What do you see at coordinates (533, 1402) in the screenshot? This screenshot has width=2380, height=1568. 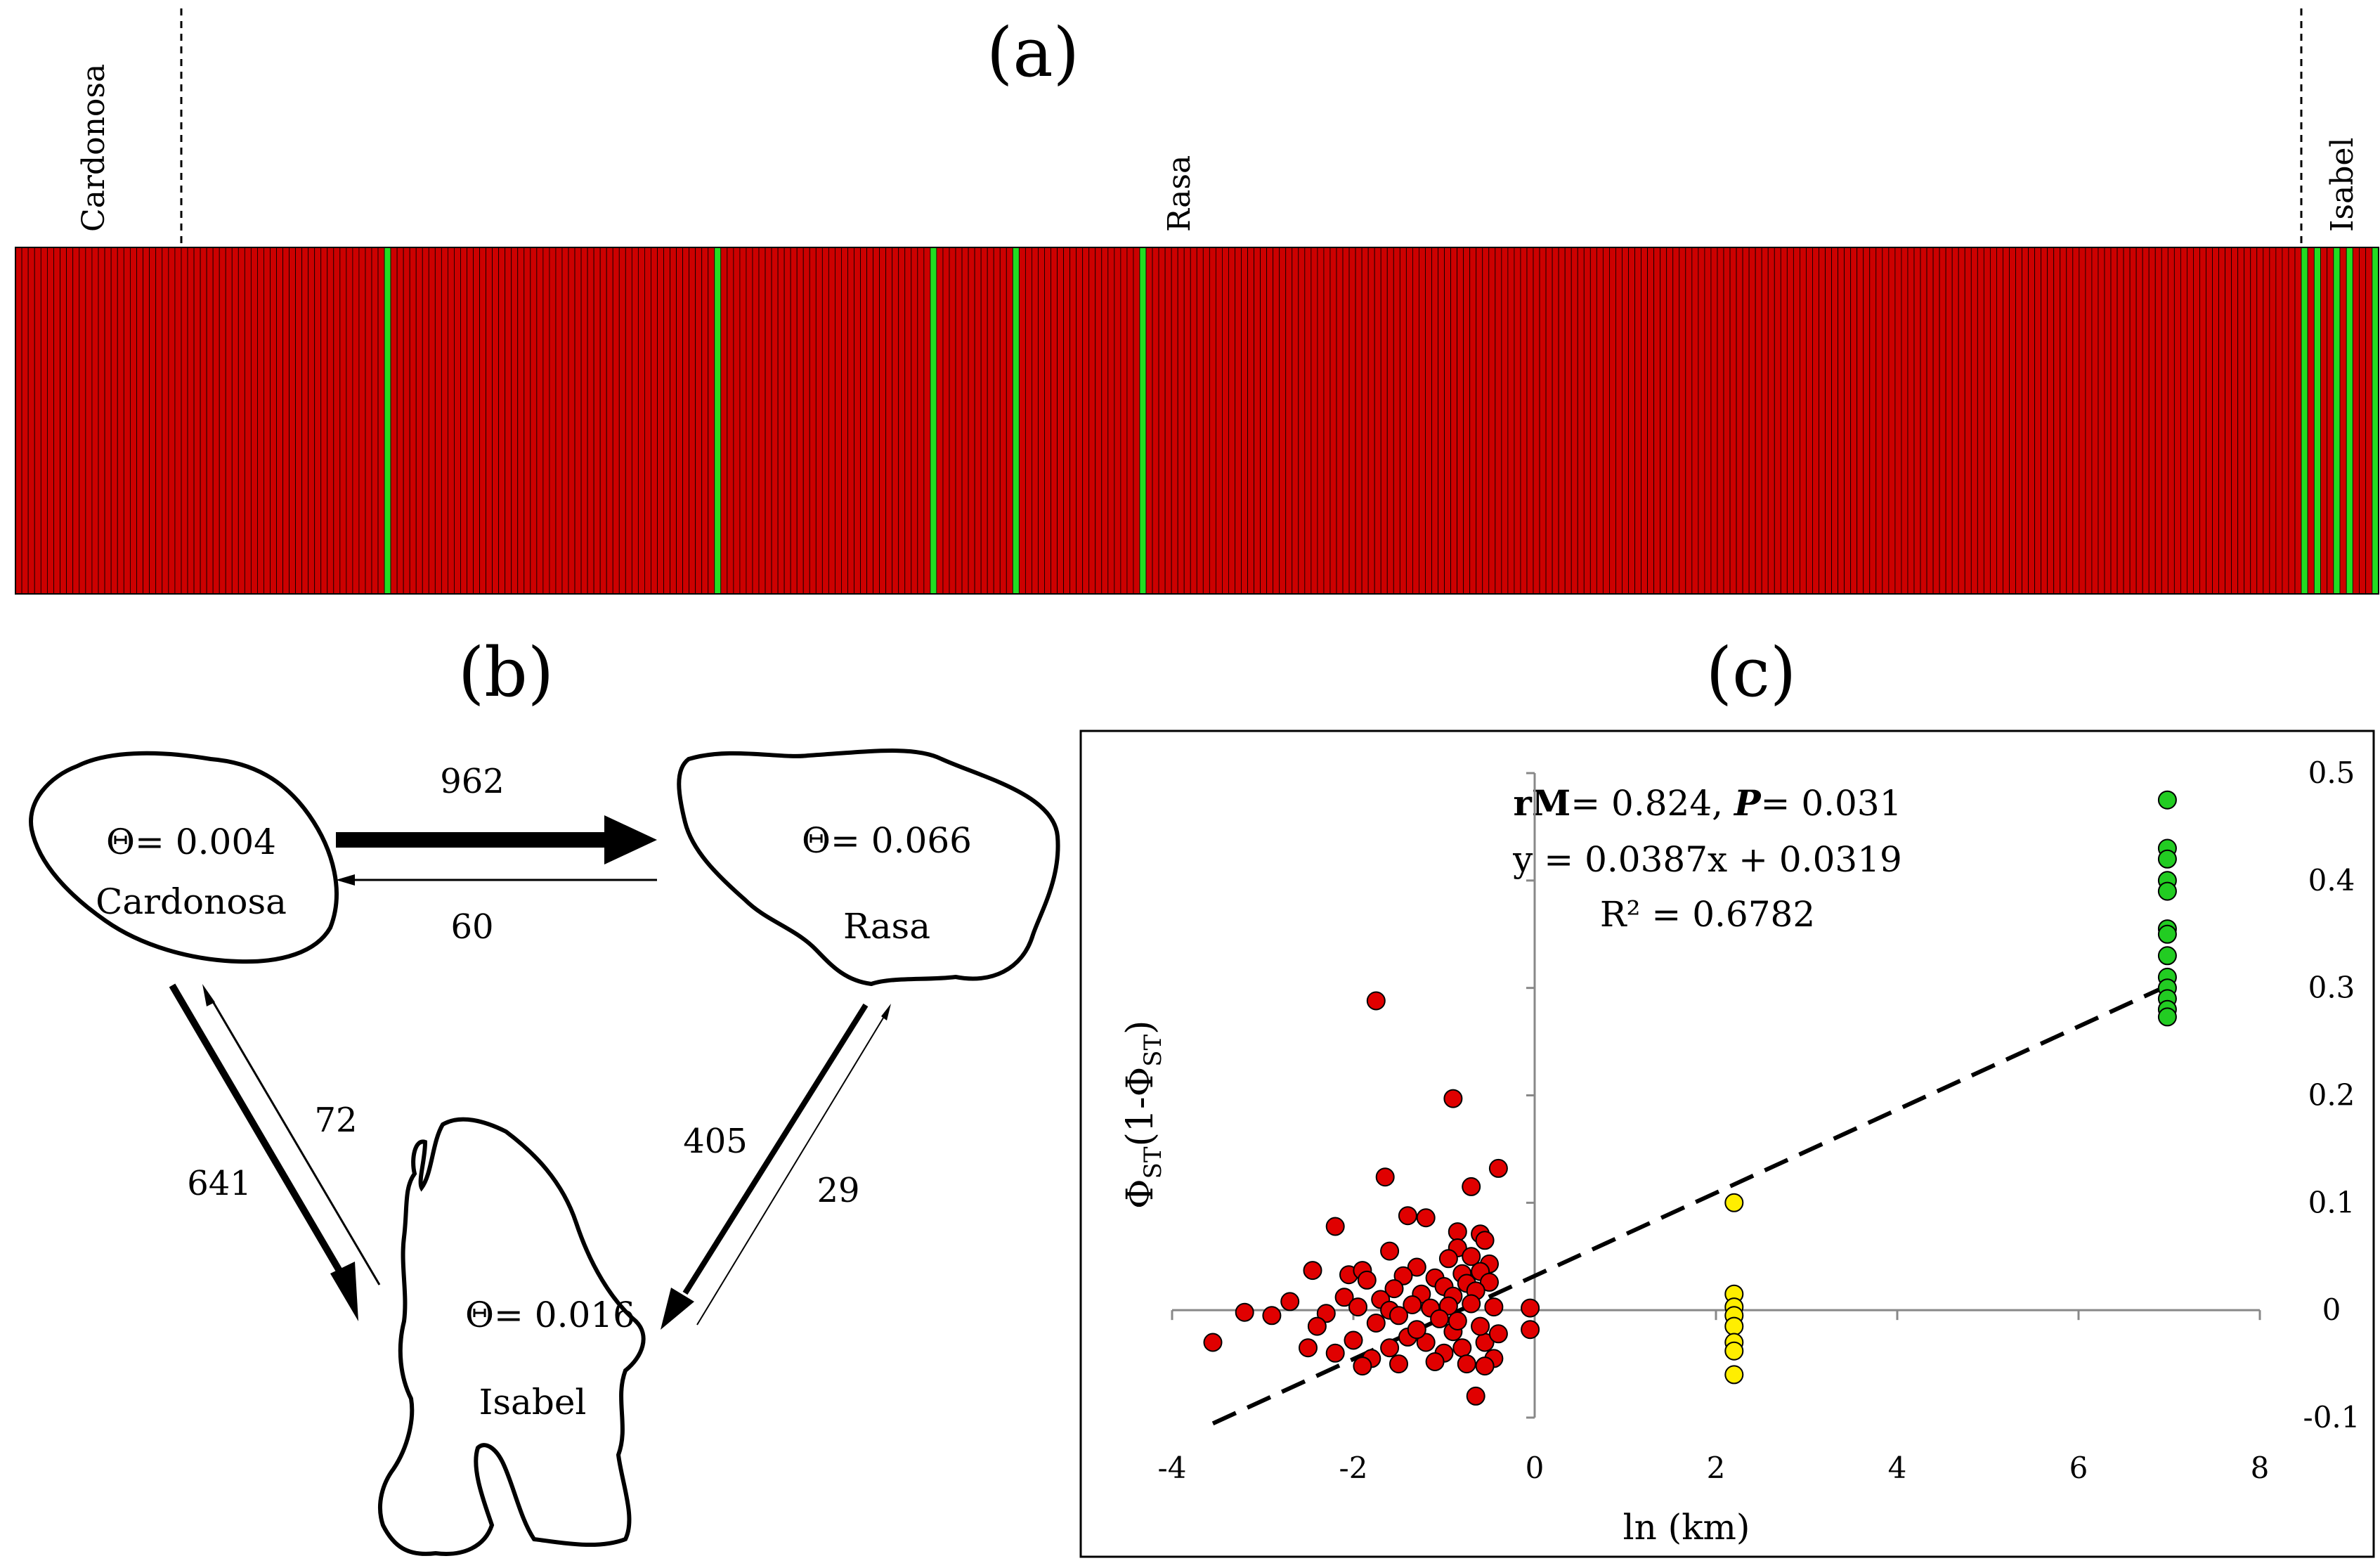 I see `isabel-name: Isabel` at bounding box center [533, 1402].